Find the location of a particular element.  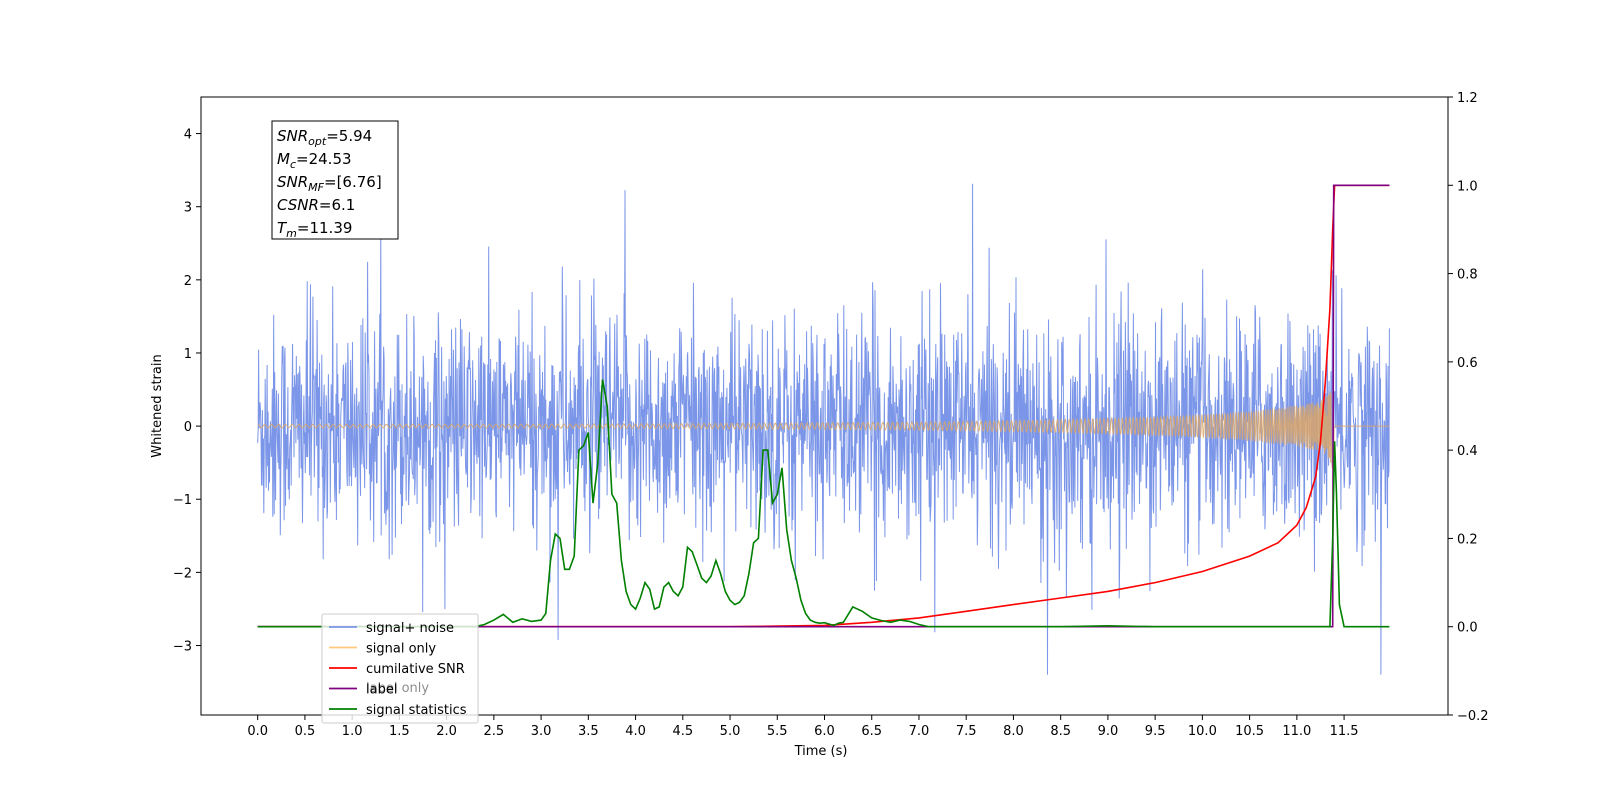

x-tick-label: 9.0 is located at coordinates (1108, 731).